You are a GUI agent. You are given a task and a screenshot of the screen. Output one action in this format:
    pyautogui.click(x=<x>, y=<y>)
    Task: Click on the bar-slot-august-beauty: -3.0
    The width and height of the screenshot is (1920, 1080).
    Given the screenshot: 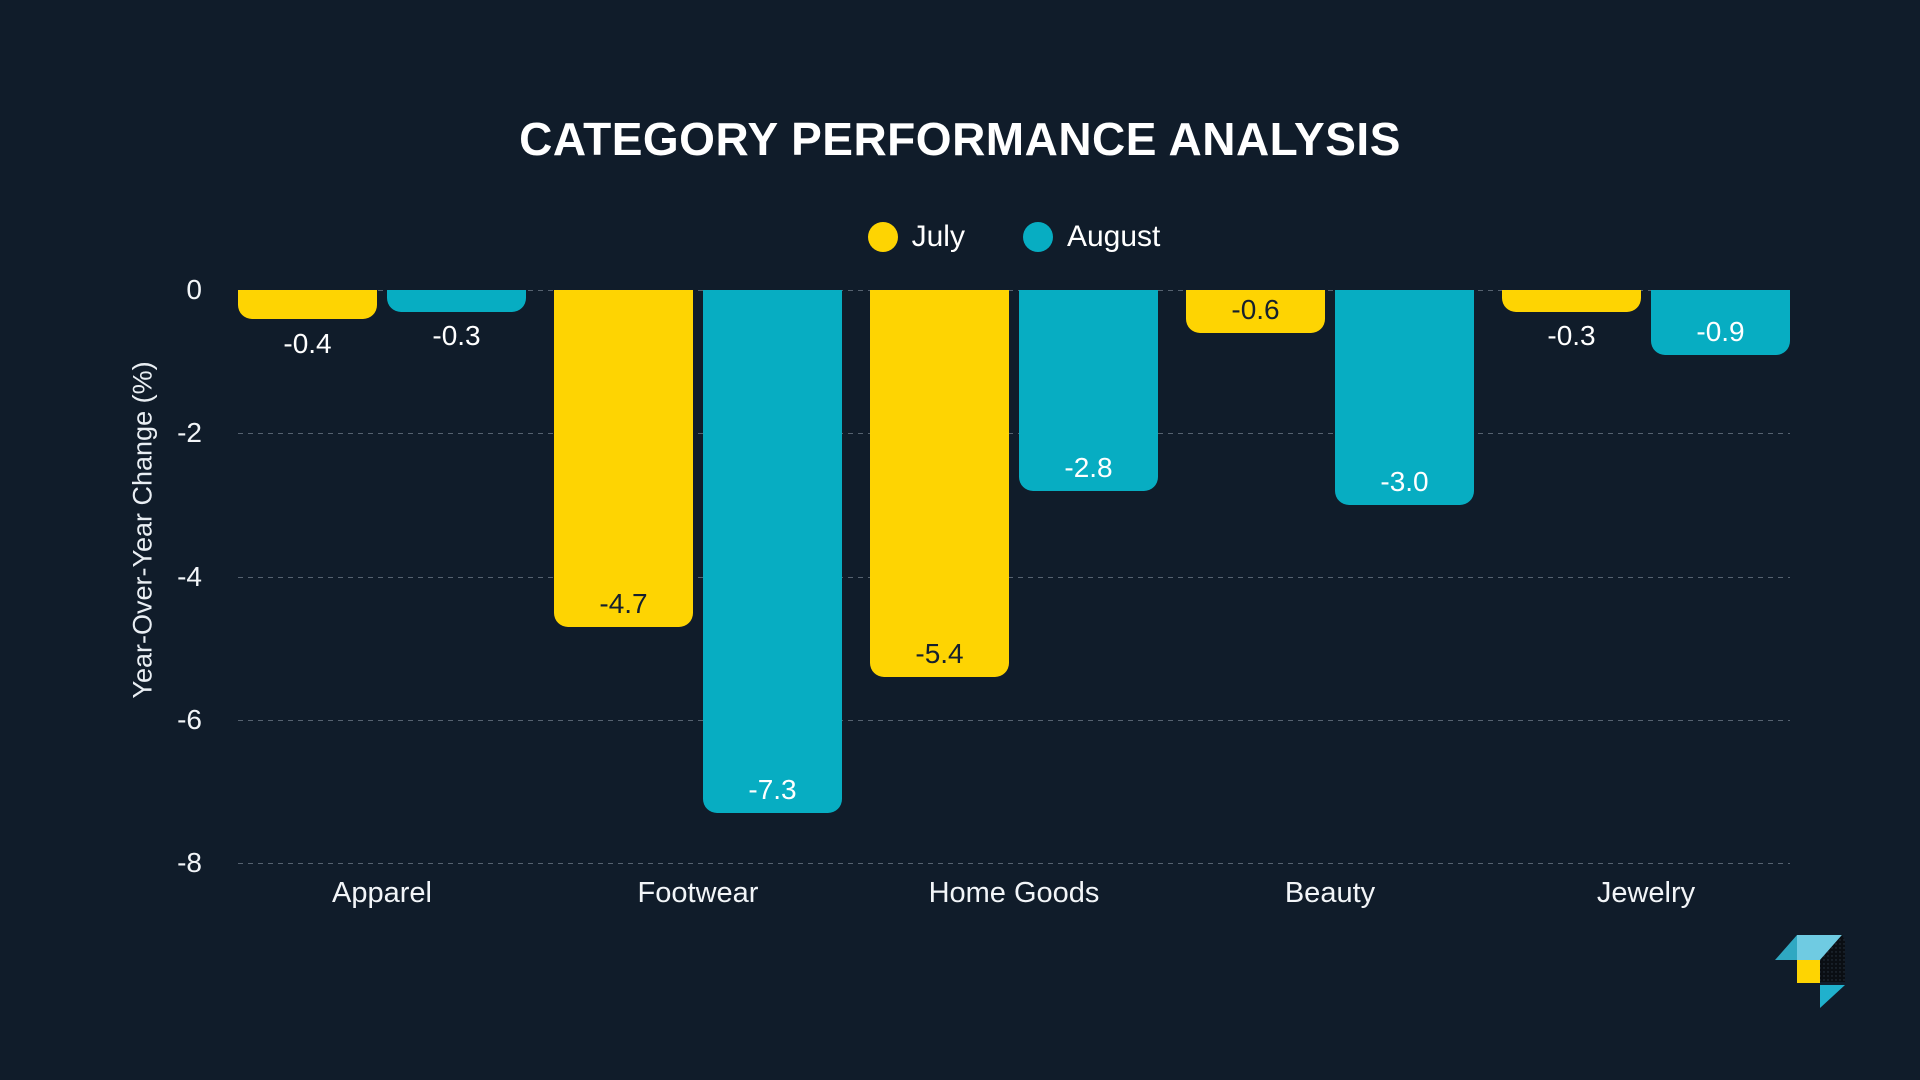 What is the action you would take?
    pyautogui.click(x=1404, y=576)
    